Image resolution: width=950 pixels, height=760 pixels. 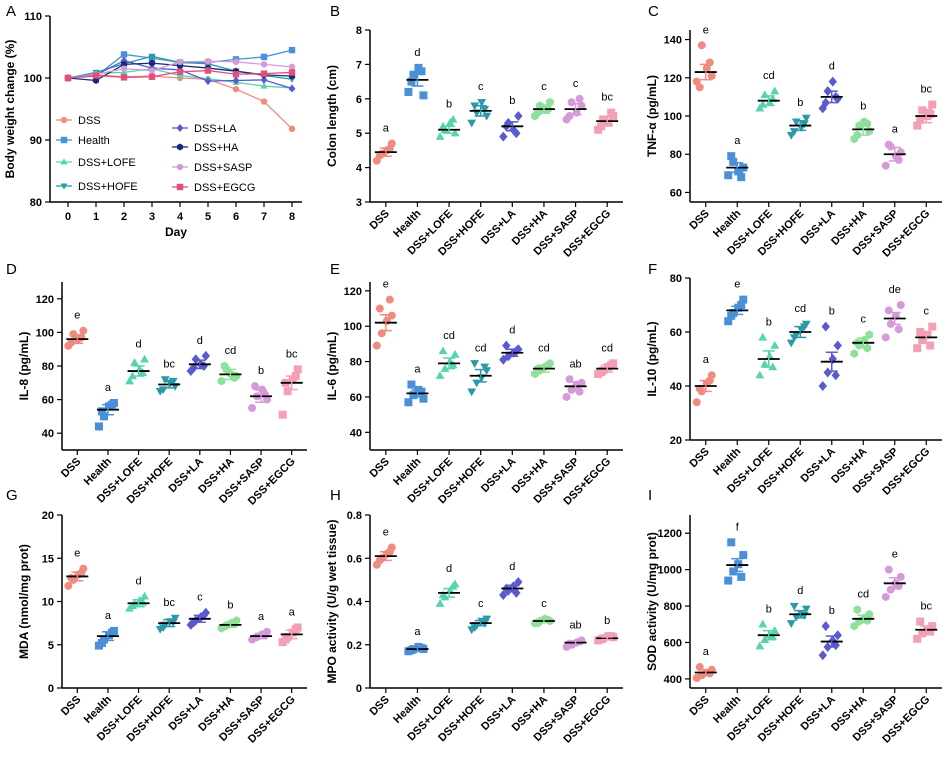 I want to click on significance-letter: cd, so click(x=481, y=348).